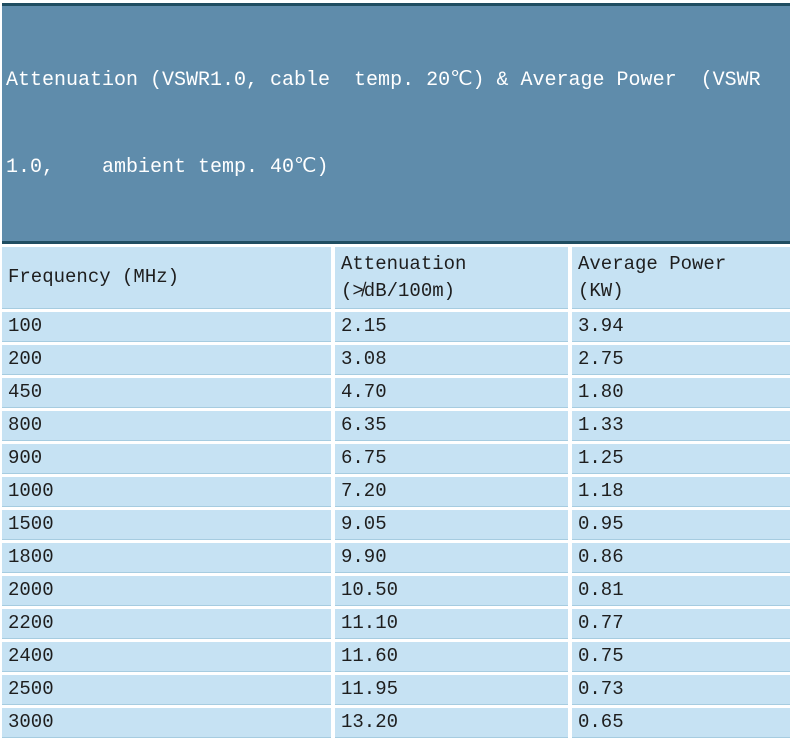 This screenshot has height=738, width=797. I want to click on average-power-cell: 3.94, so click(681, 327).